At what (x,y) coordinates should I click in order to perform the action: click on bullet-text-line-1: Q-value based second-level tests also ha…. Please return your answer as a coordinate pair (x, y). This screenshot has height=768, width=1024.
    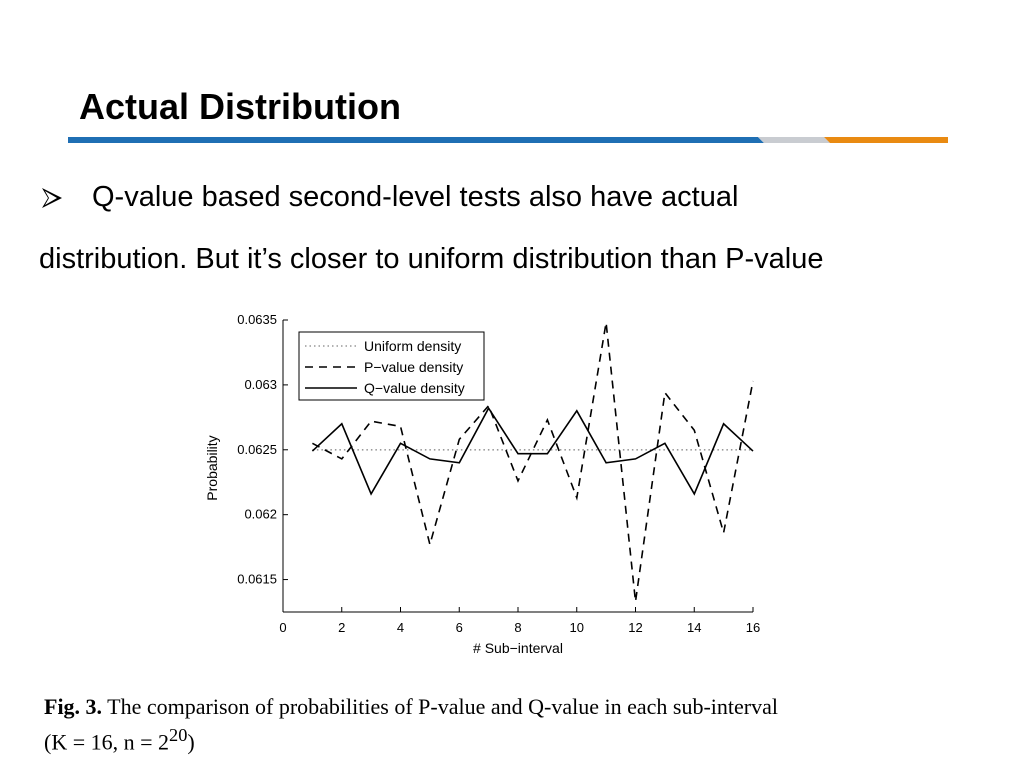
    Looking at the image, I should click on (415, 197).